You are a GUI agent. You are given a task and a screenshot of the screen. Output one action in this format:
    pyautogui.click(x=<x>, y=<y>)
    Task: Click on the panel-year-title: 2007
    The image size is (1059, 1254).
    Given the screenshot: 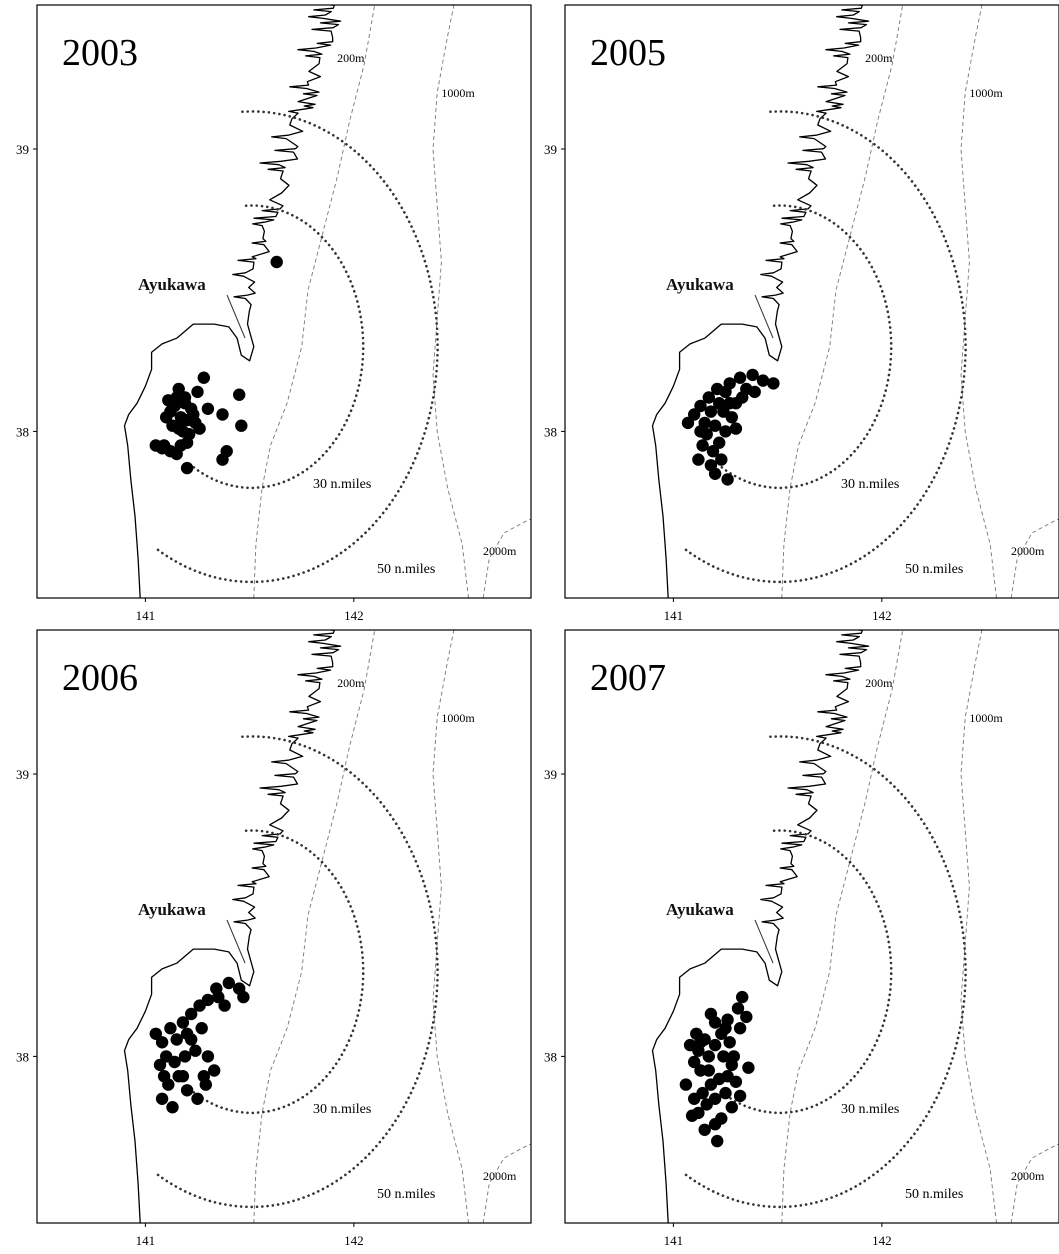 What is the action you would take?
    pyautogui.click(x=628, y=678)
    